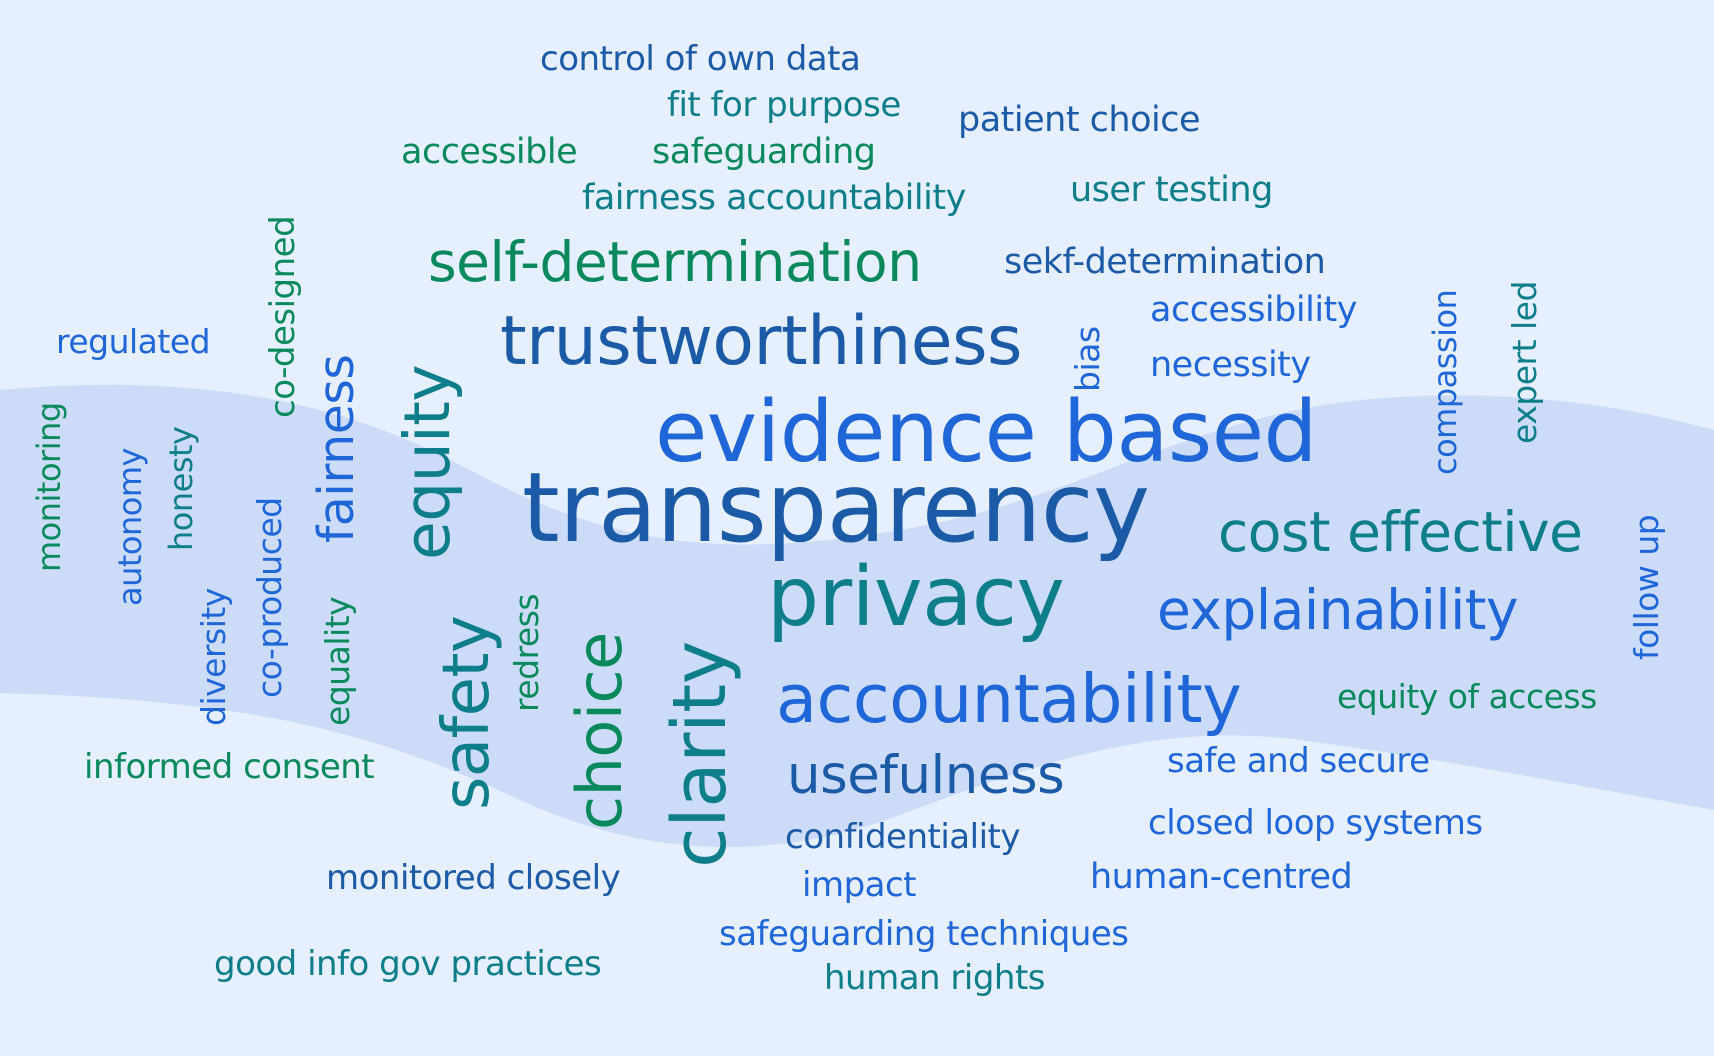  I want to click on word-monitored-closely: monitored closely, so click(473, 878).